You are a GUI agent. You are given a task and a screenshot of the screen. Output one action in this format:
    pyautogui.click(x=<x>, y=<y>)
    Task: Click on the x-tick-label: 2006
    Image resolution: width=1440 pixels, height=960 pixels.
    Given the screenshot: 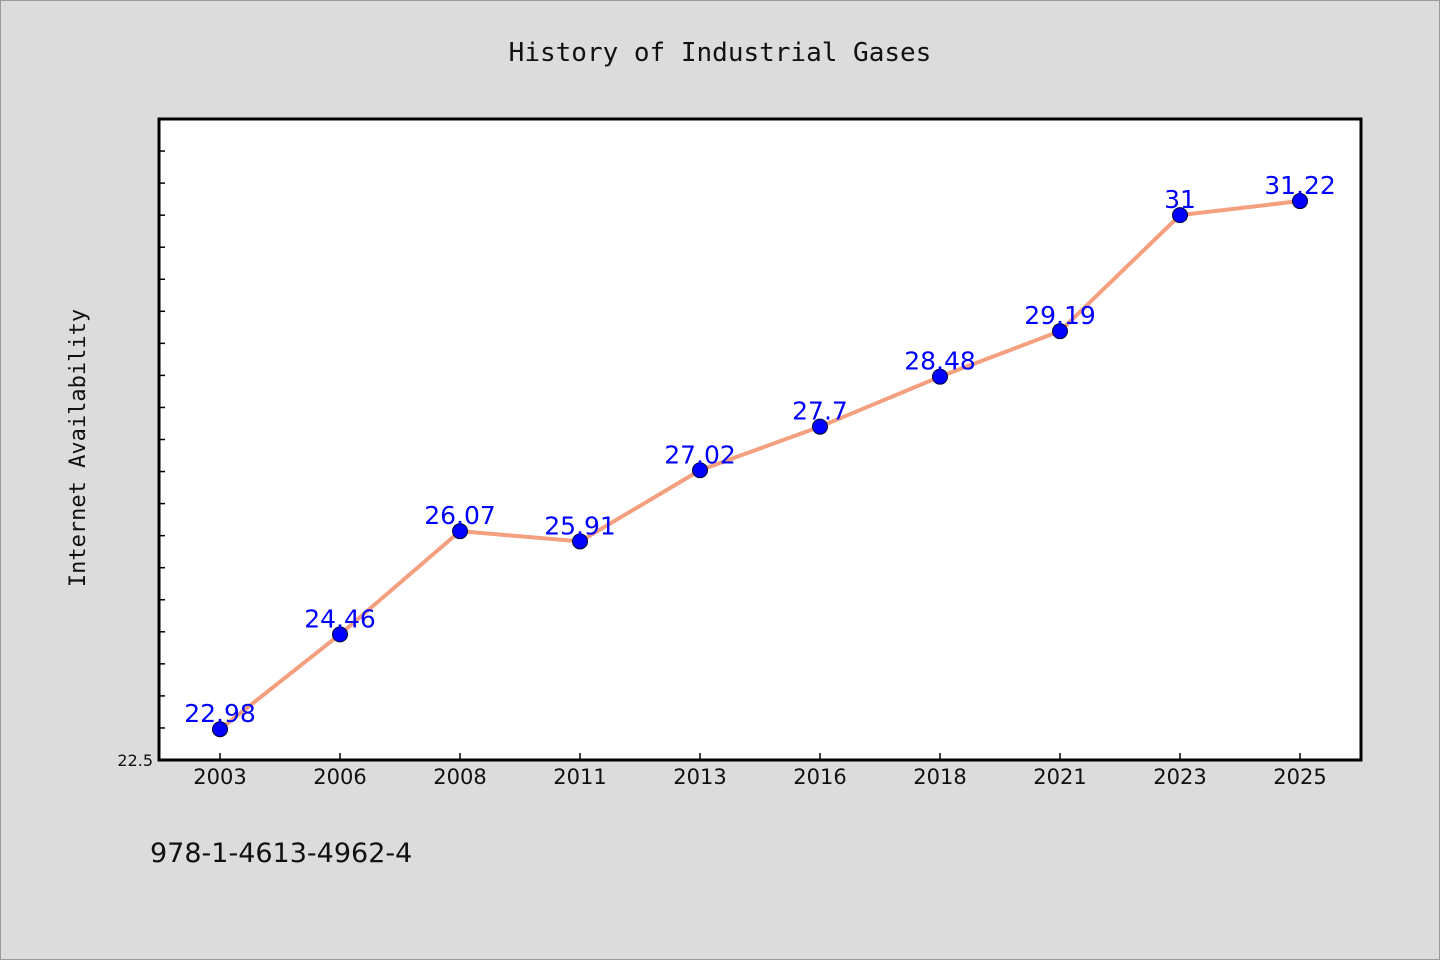 What is the action you would take?
    pyautogui.click(x=339, y=777)
    